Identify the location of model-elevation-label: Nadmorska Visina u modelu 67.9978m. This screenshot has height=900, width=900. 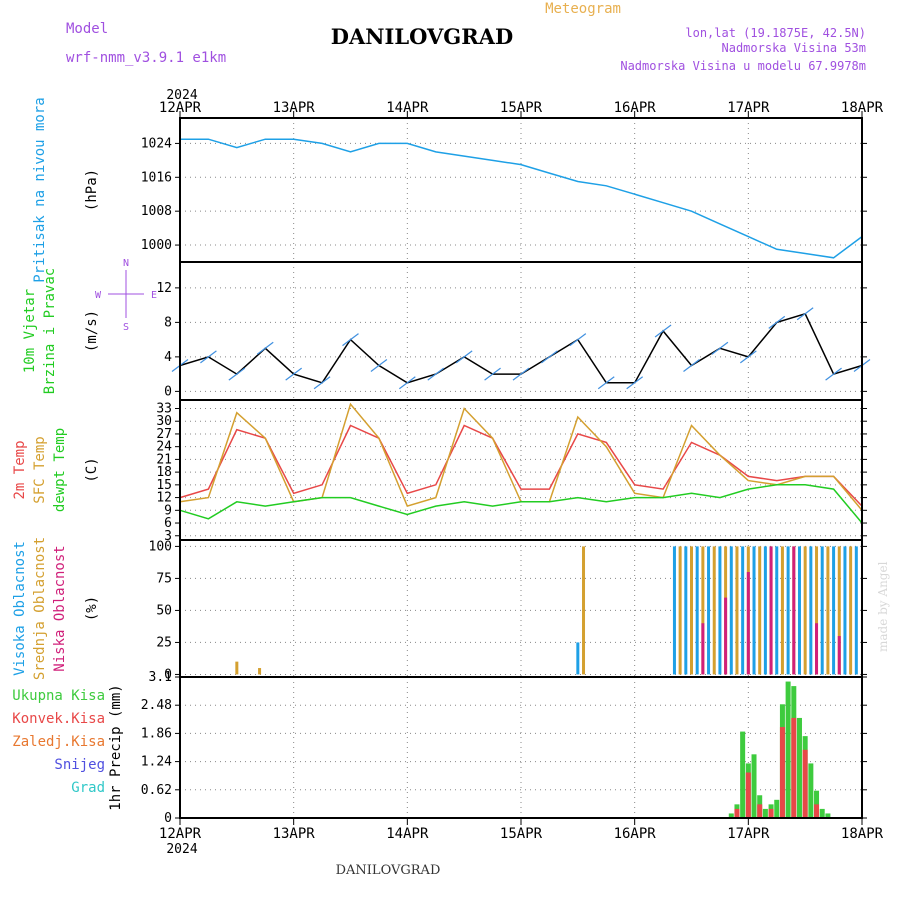
(743, 66).